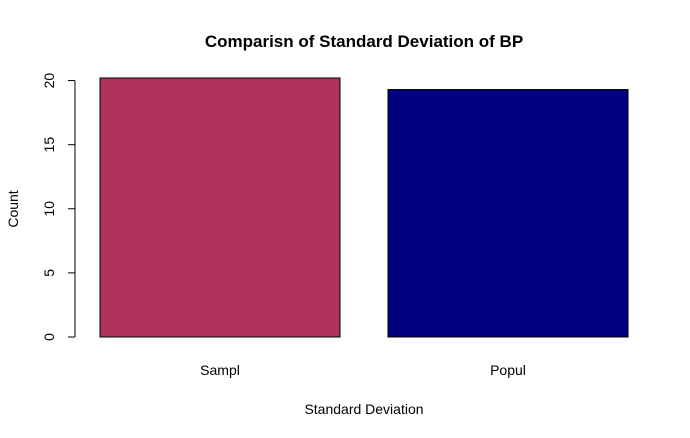  I want to click on y-tick-label: 0, so click(49, 337).